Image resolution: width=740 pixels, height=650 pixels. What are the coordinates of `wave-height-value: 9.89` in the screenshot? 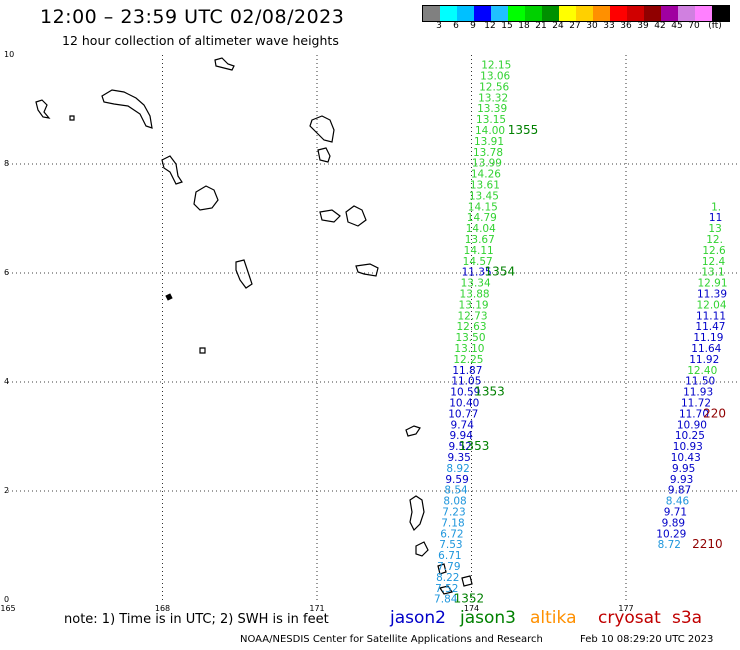 It's located at (673, 523).